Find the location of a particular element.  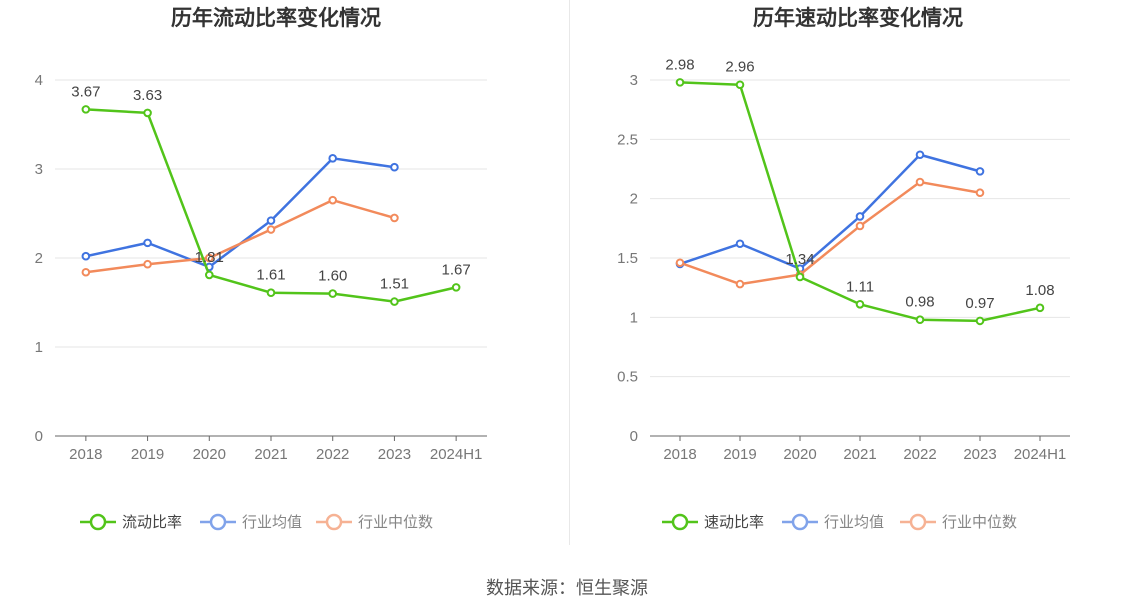

data-label: 2.98 is located at coordinates (679, 64).